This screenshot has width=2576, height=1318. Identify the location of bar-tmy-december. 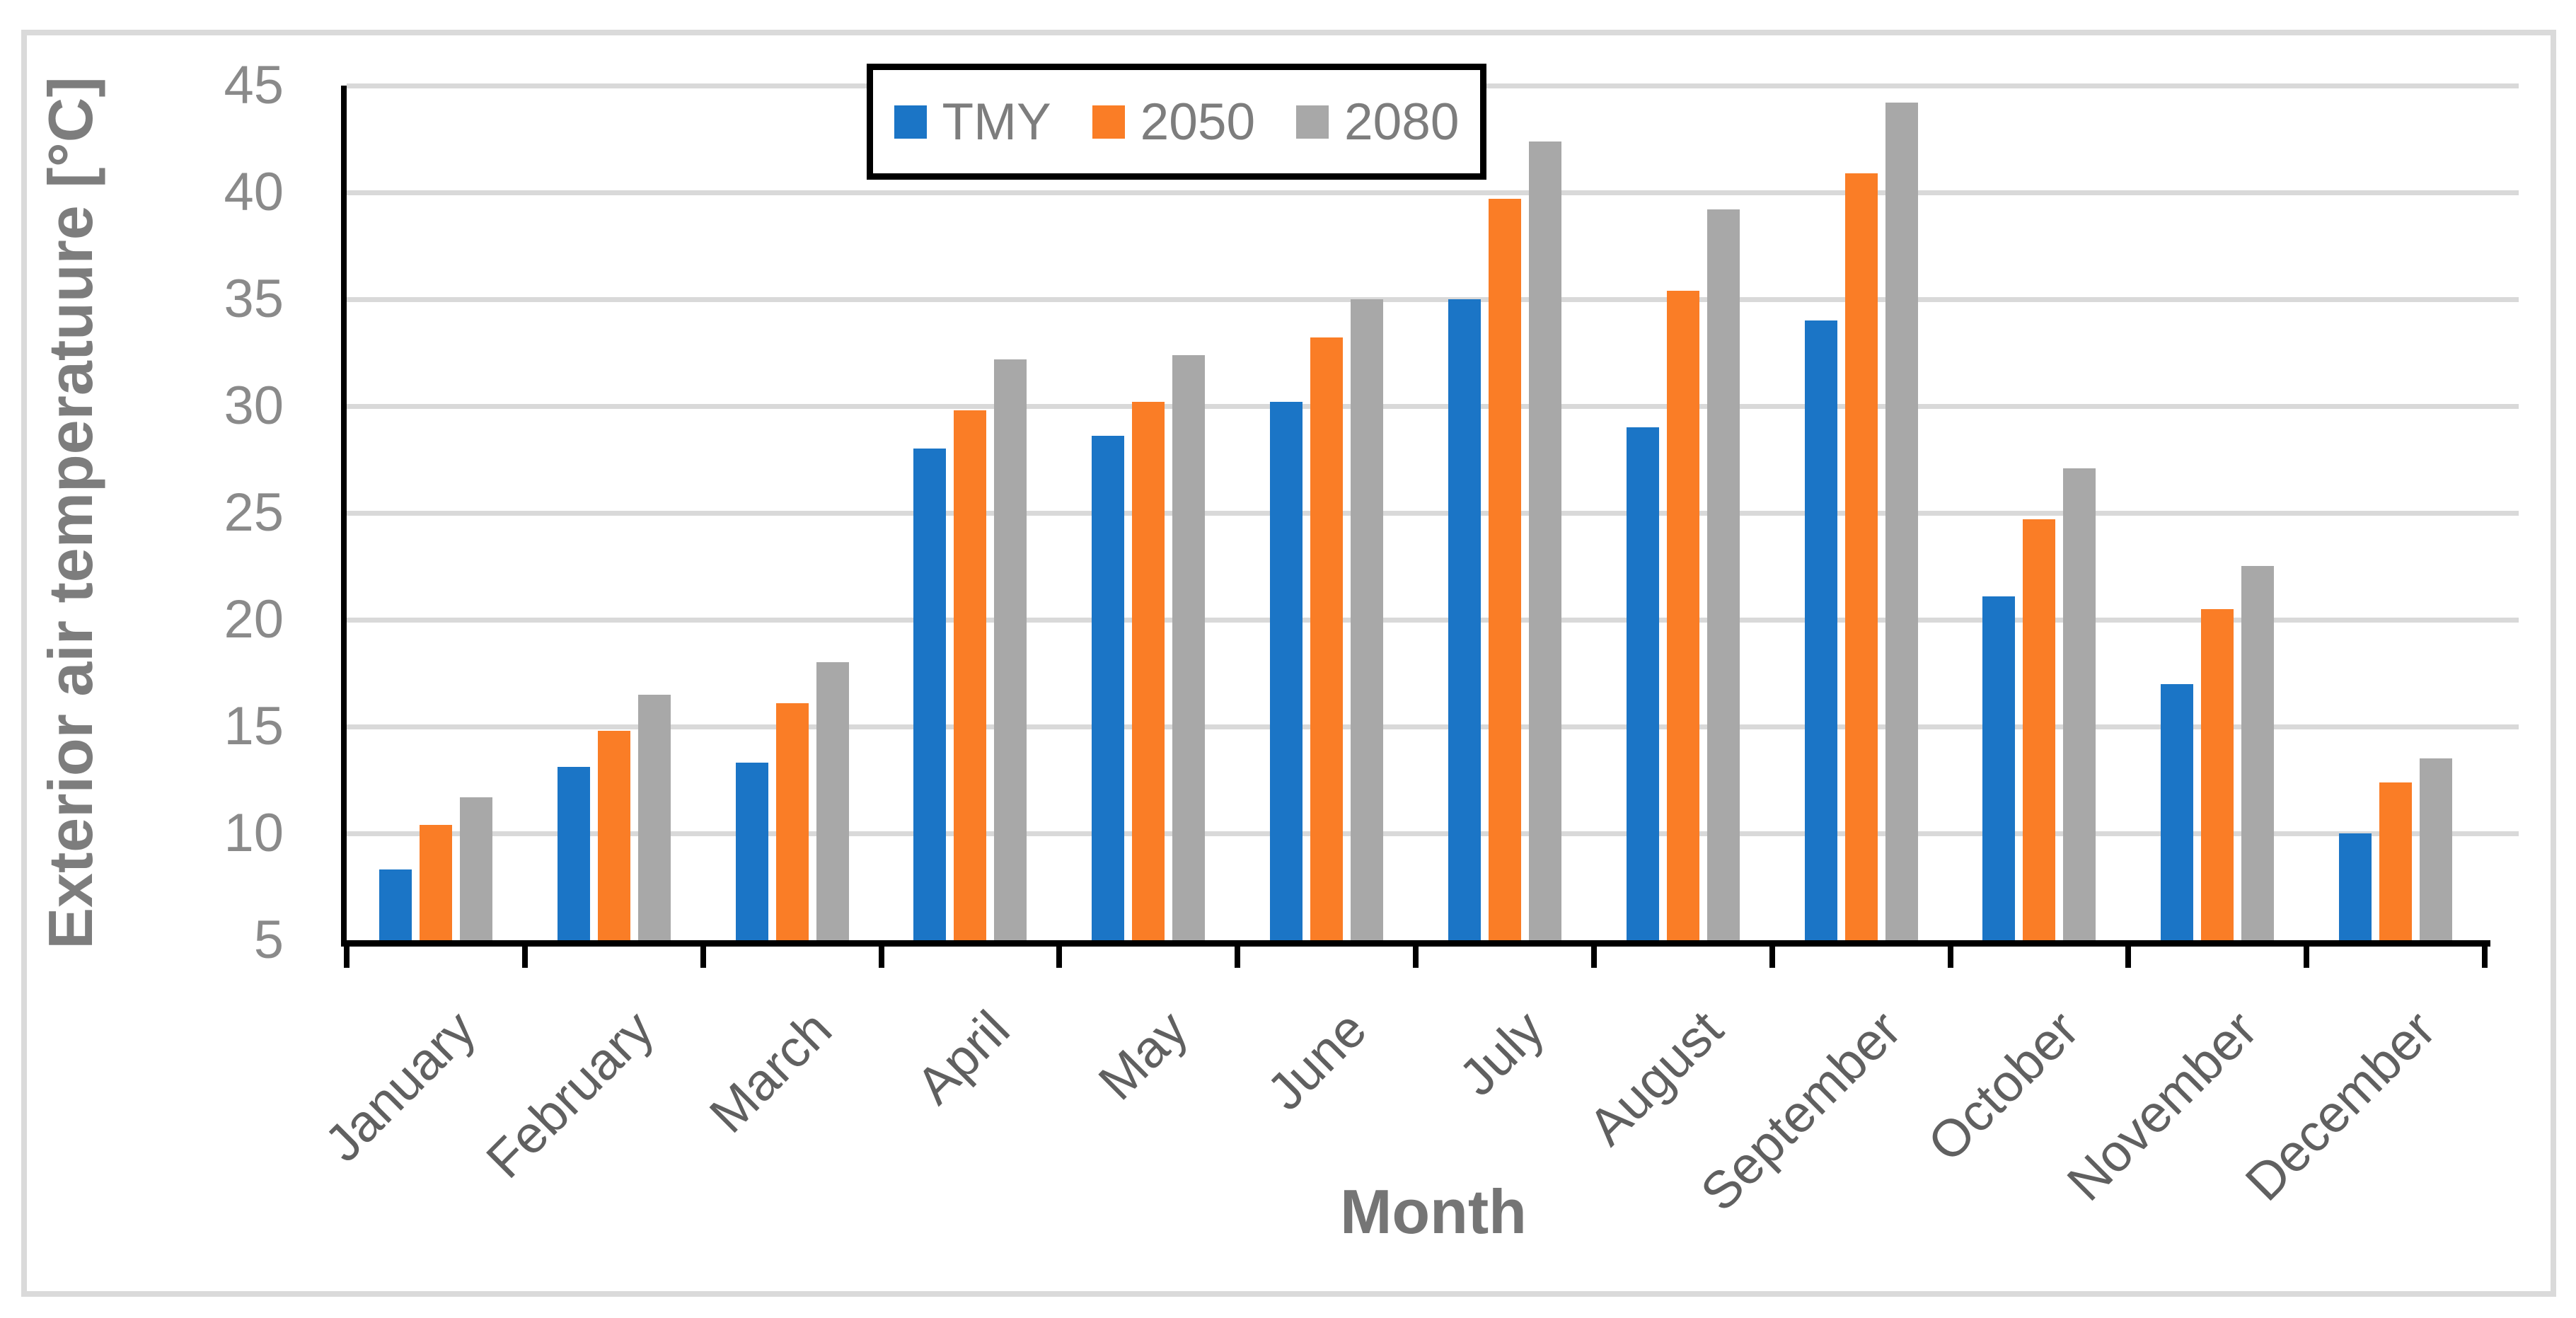
(2355, 887).